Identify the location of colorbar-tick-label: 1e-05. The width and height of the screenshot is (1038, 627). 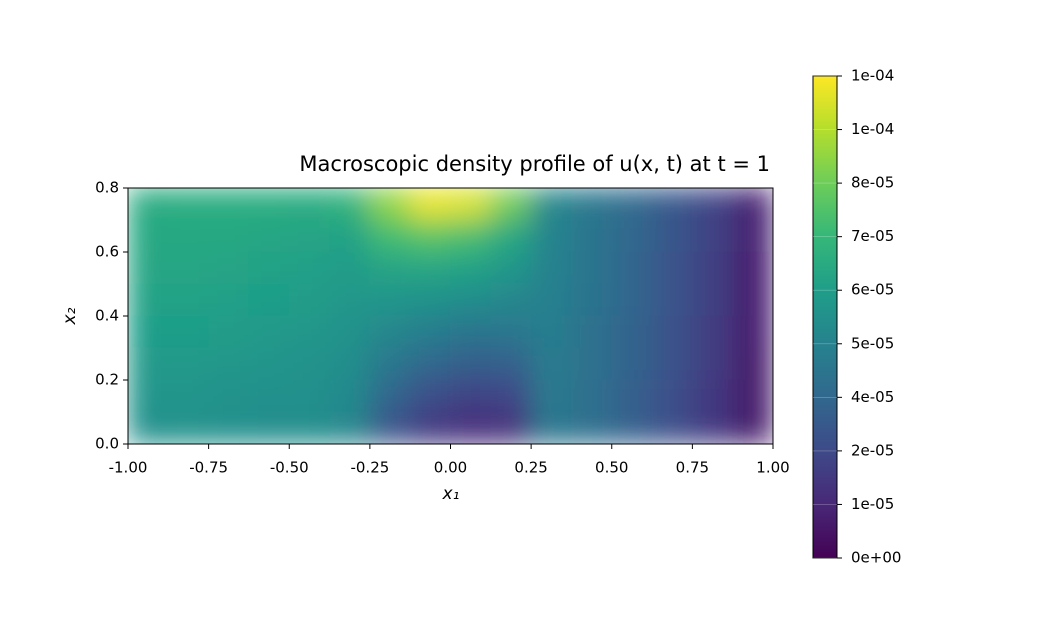
(872, 504).